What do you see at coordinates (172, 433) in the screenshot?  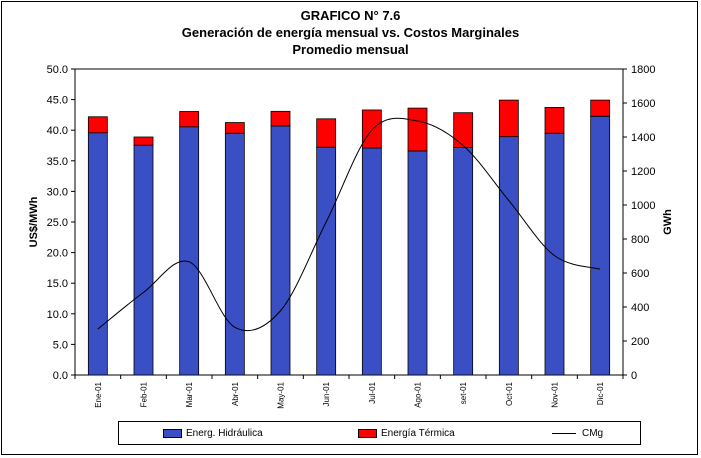 I see `legend-swatch-hidraulica` at bounding box center [172, 433].